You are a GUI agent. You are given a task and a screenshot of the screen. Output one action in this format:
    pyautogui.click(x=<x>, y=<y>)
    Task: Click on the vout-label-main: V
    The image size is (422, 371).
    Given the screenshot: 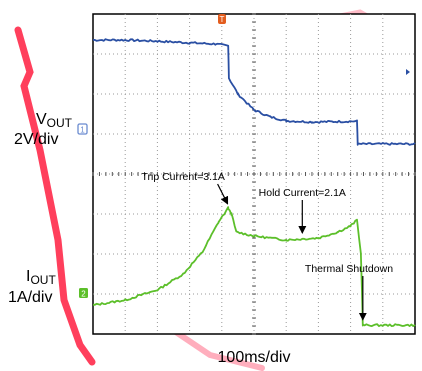 What is the action you would take?
    pyautogui.click(x=41, y=119)
    